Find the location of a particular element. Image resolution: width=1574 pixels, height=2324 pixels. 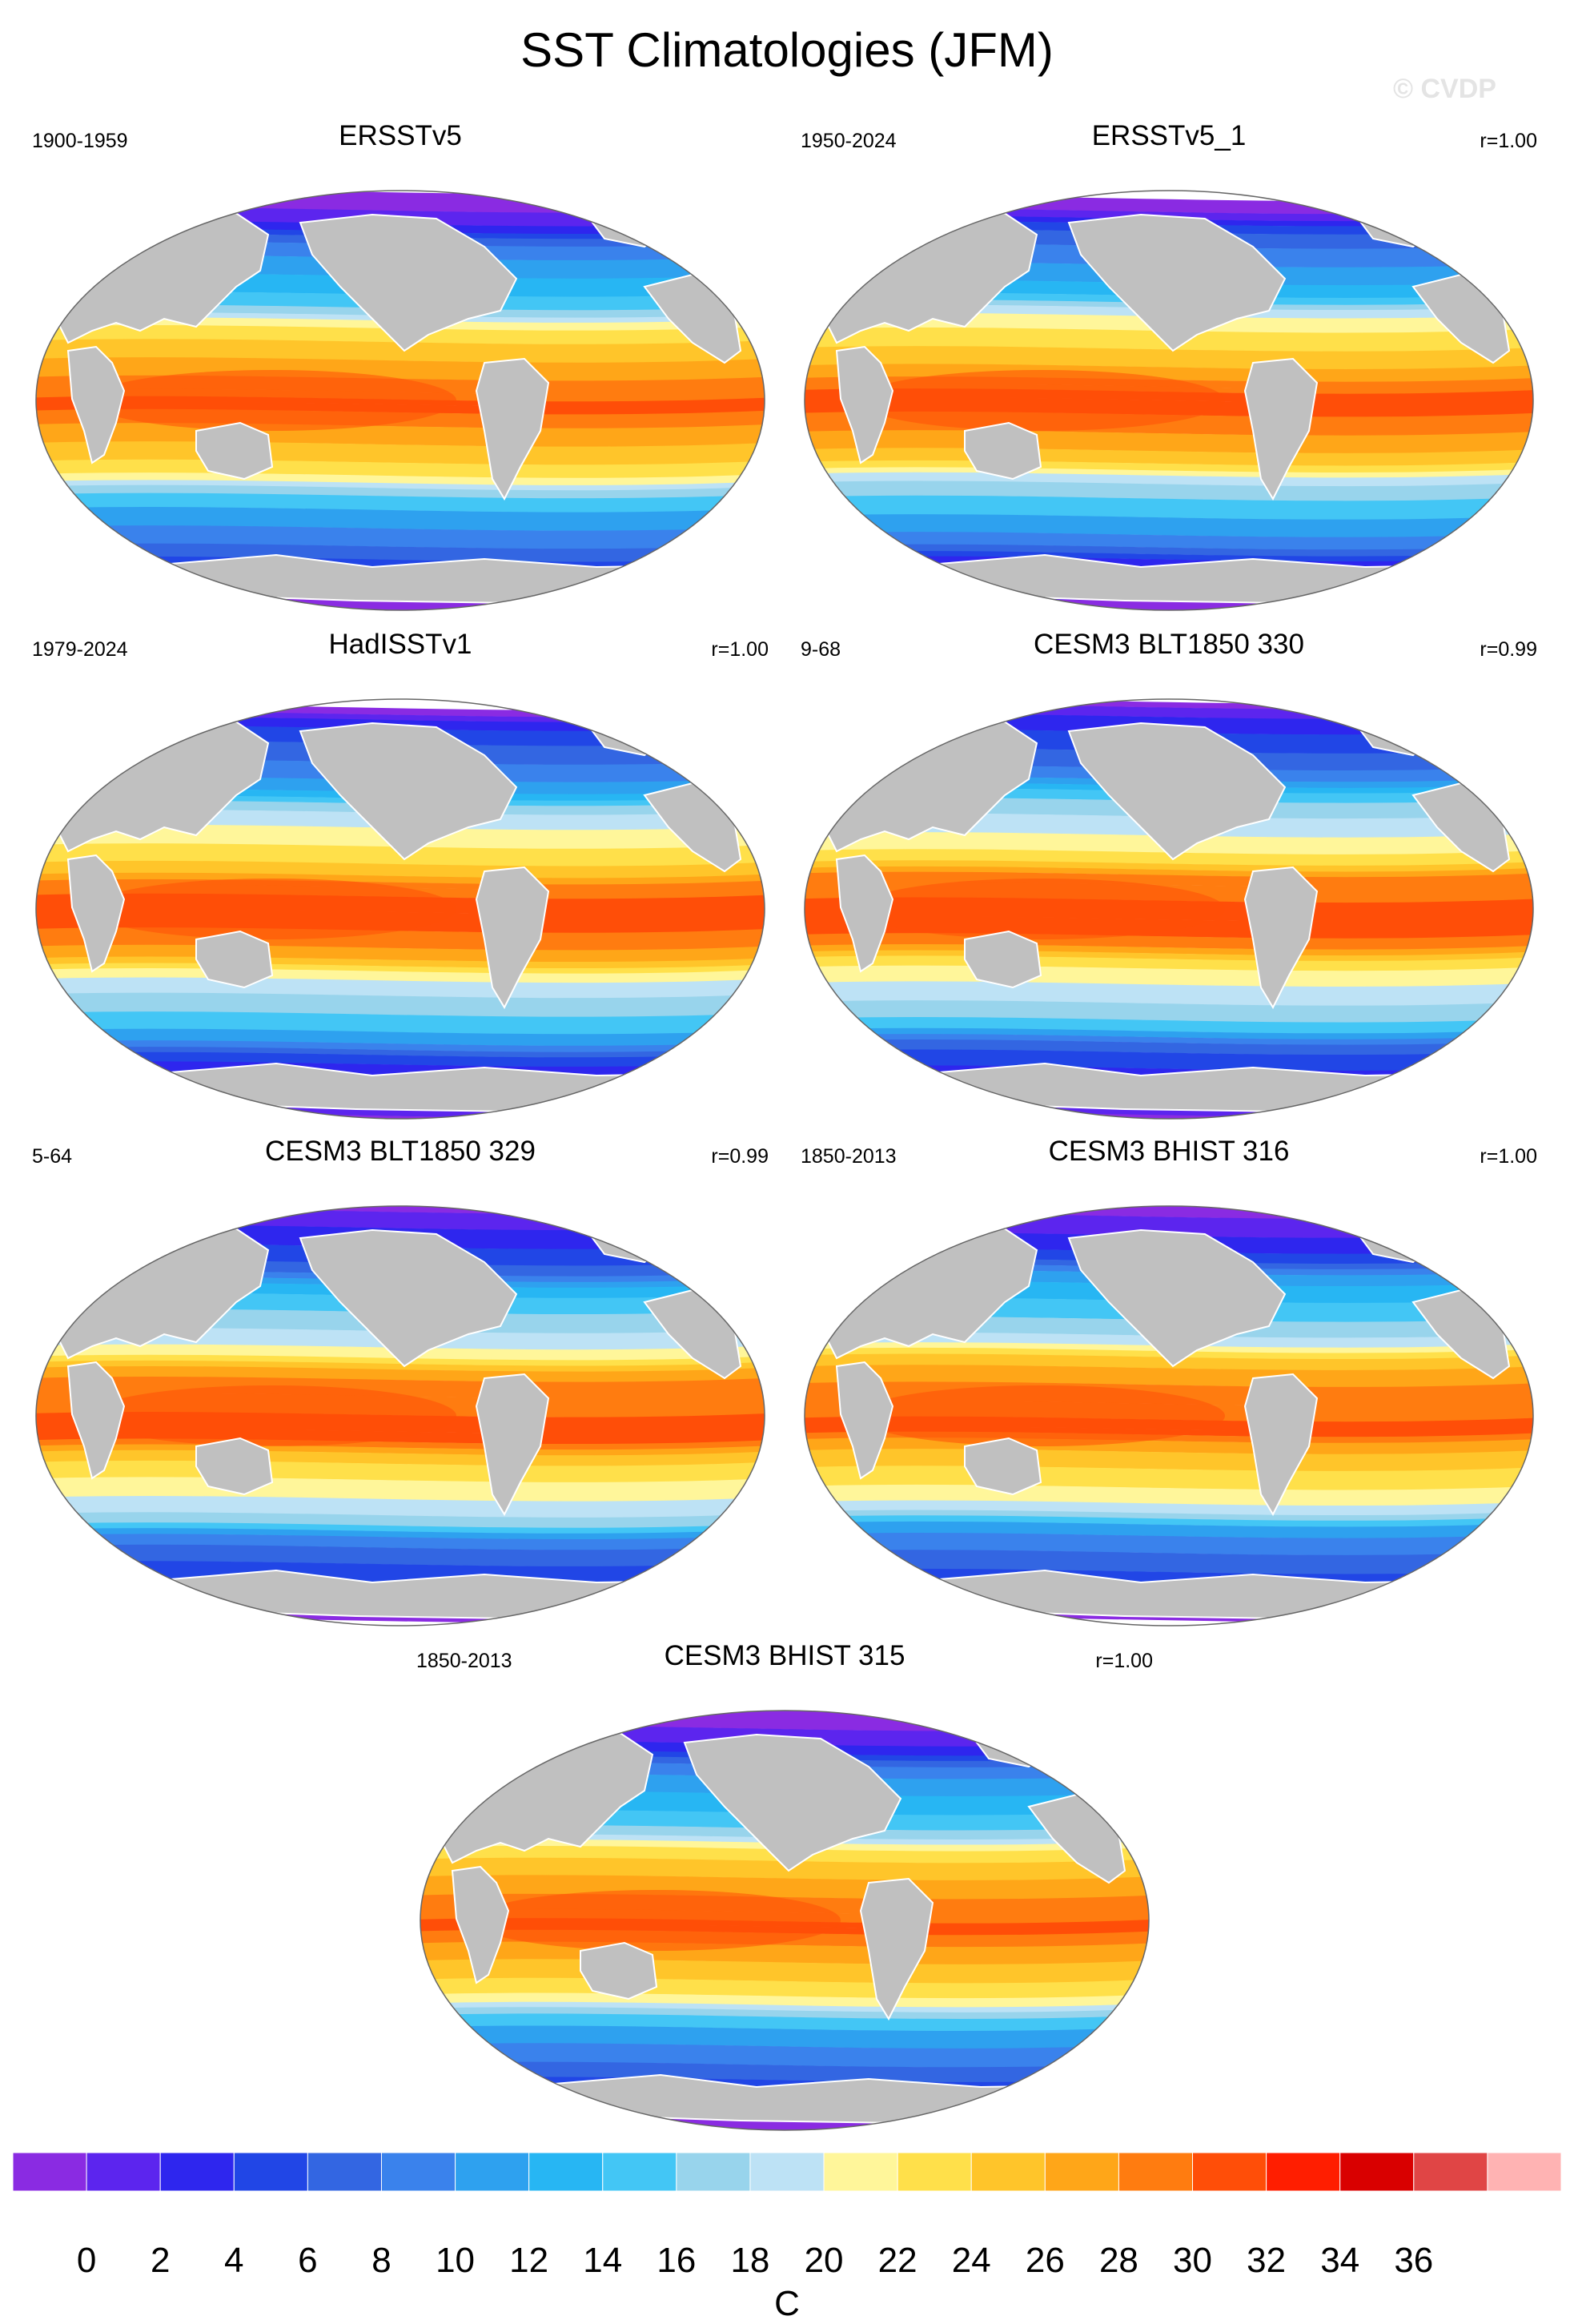

colorbar-swatches is located at coordinates (787, 2172).